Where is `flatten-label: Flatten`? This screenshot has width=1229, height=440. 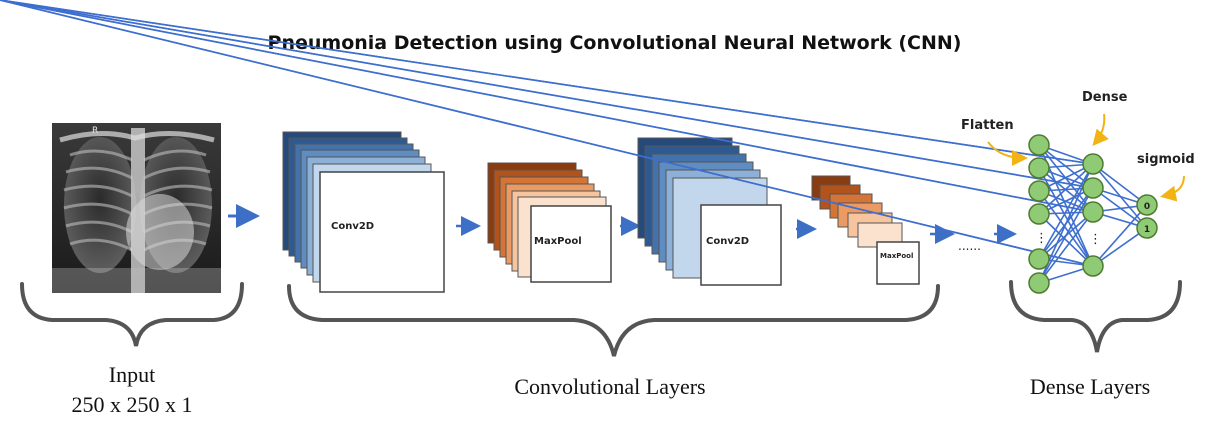 flatten-label: Flatten is located at coordinates (987, 125).